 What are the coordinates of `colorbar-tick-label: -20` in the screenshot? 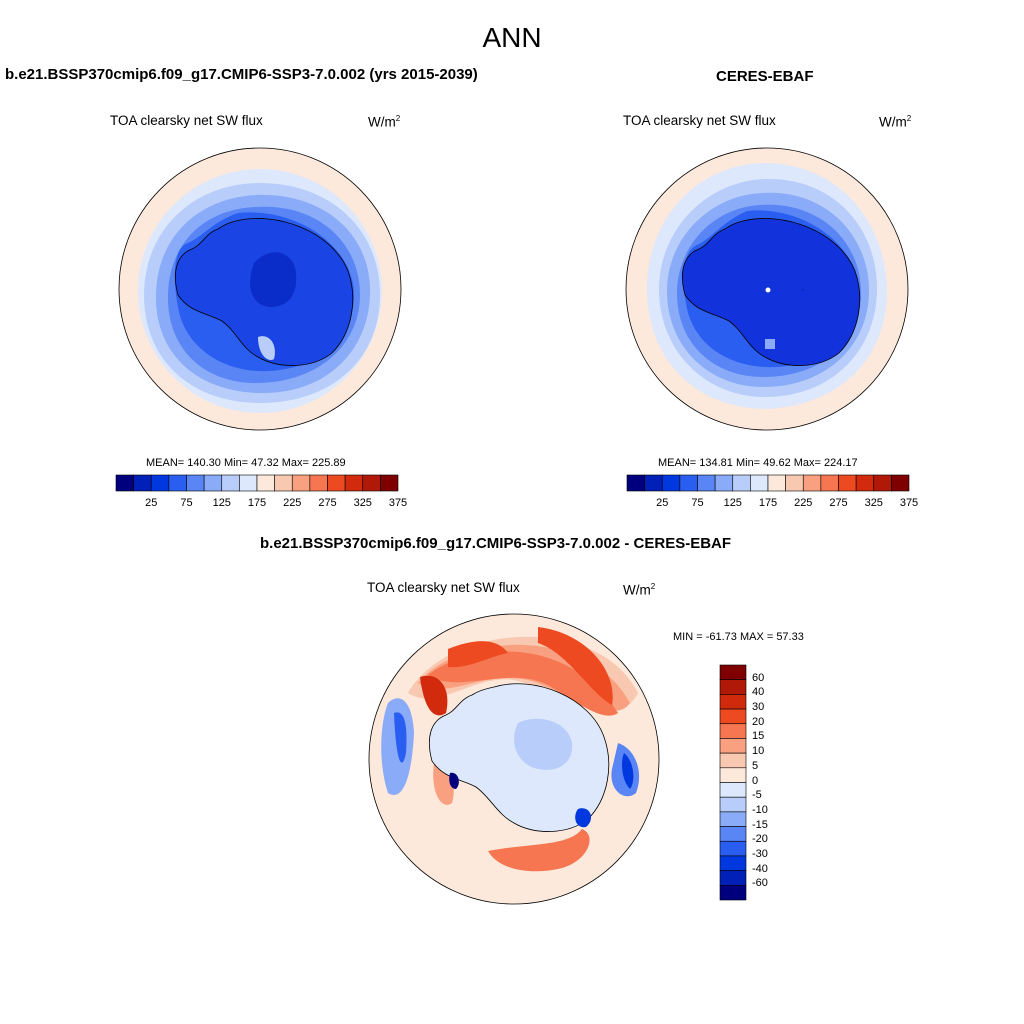 It's located at (760, 839).